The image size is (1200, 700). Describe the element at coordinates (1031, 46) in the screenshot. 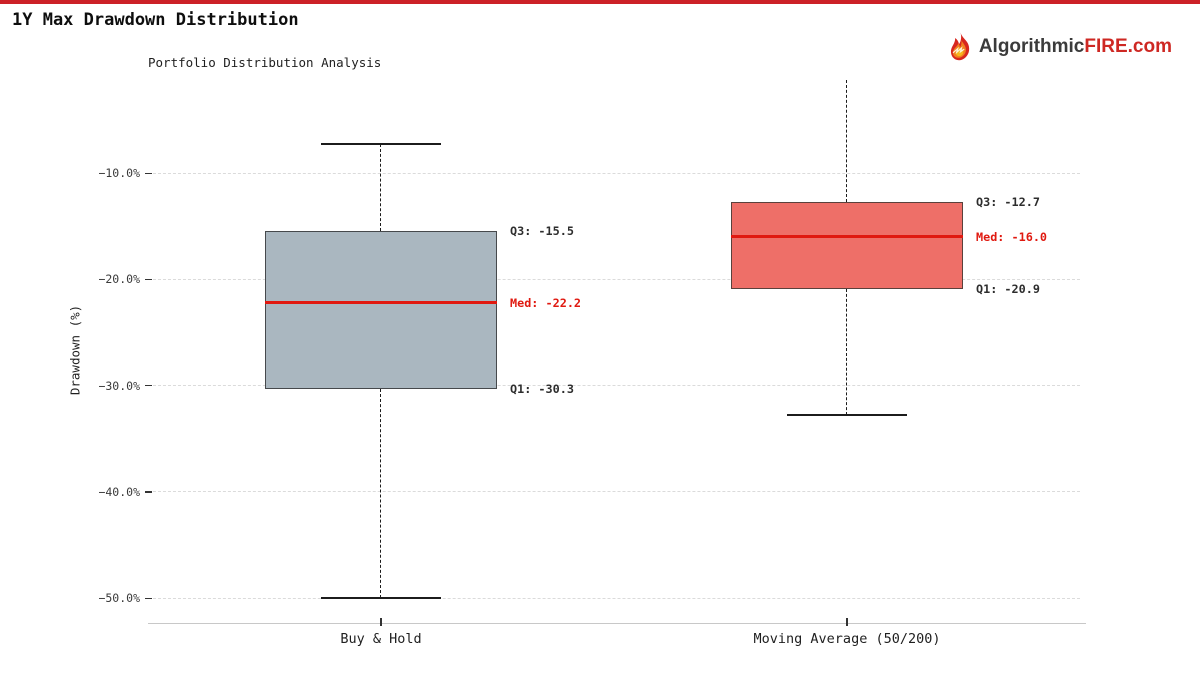

I see `brand-text-dark: Algorithmic` at that location.